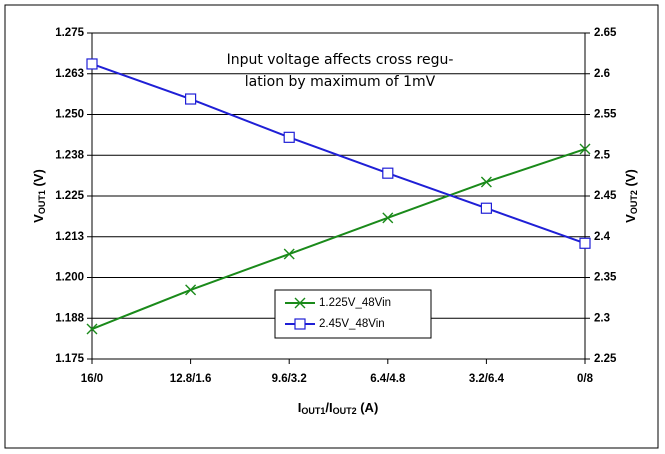 The image size is (665, 454). I want to click on y2-tick-label: 2.55, so click(605, 115).